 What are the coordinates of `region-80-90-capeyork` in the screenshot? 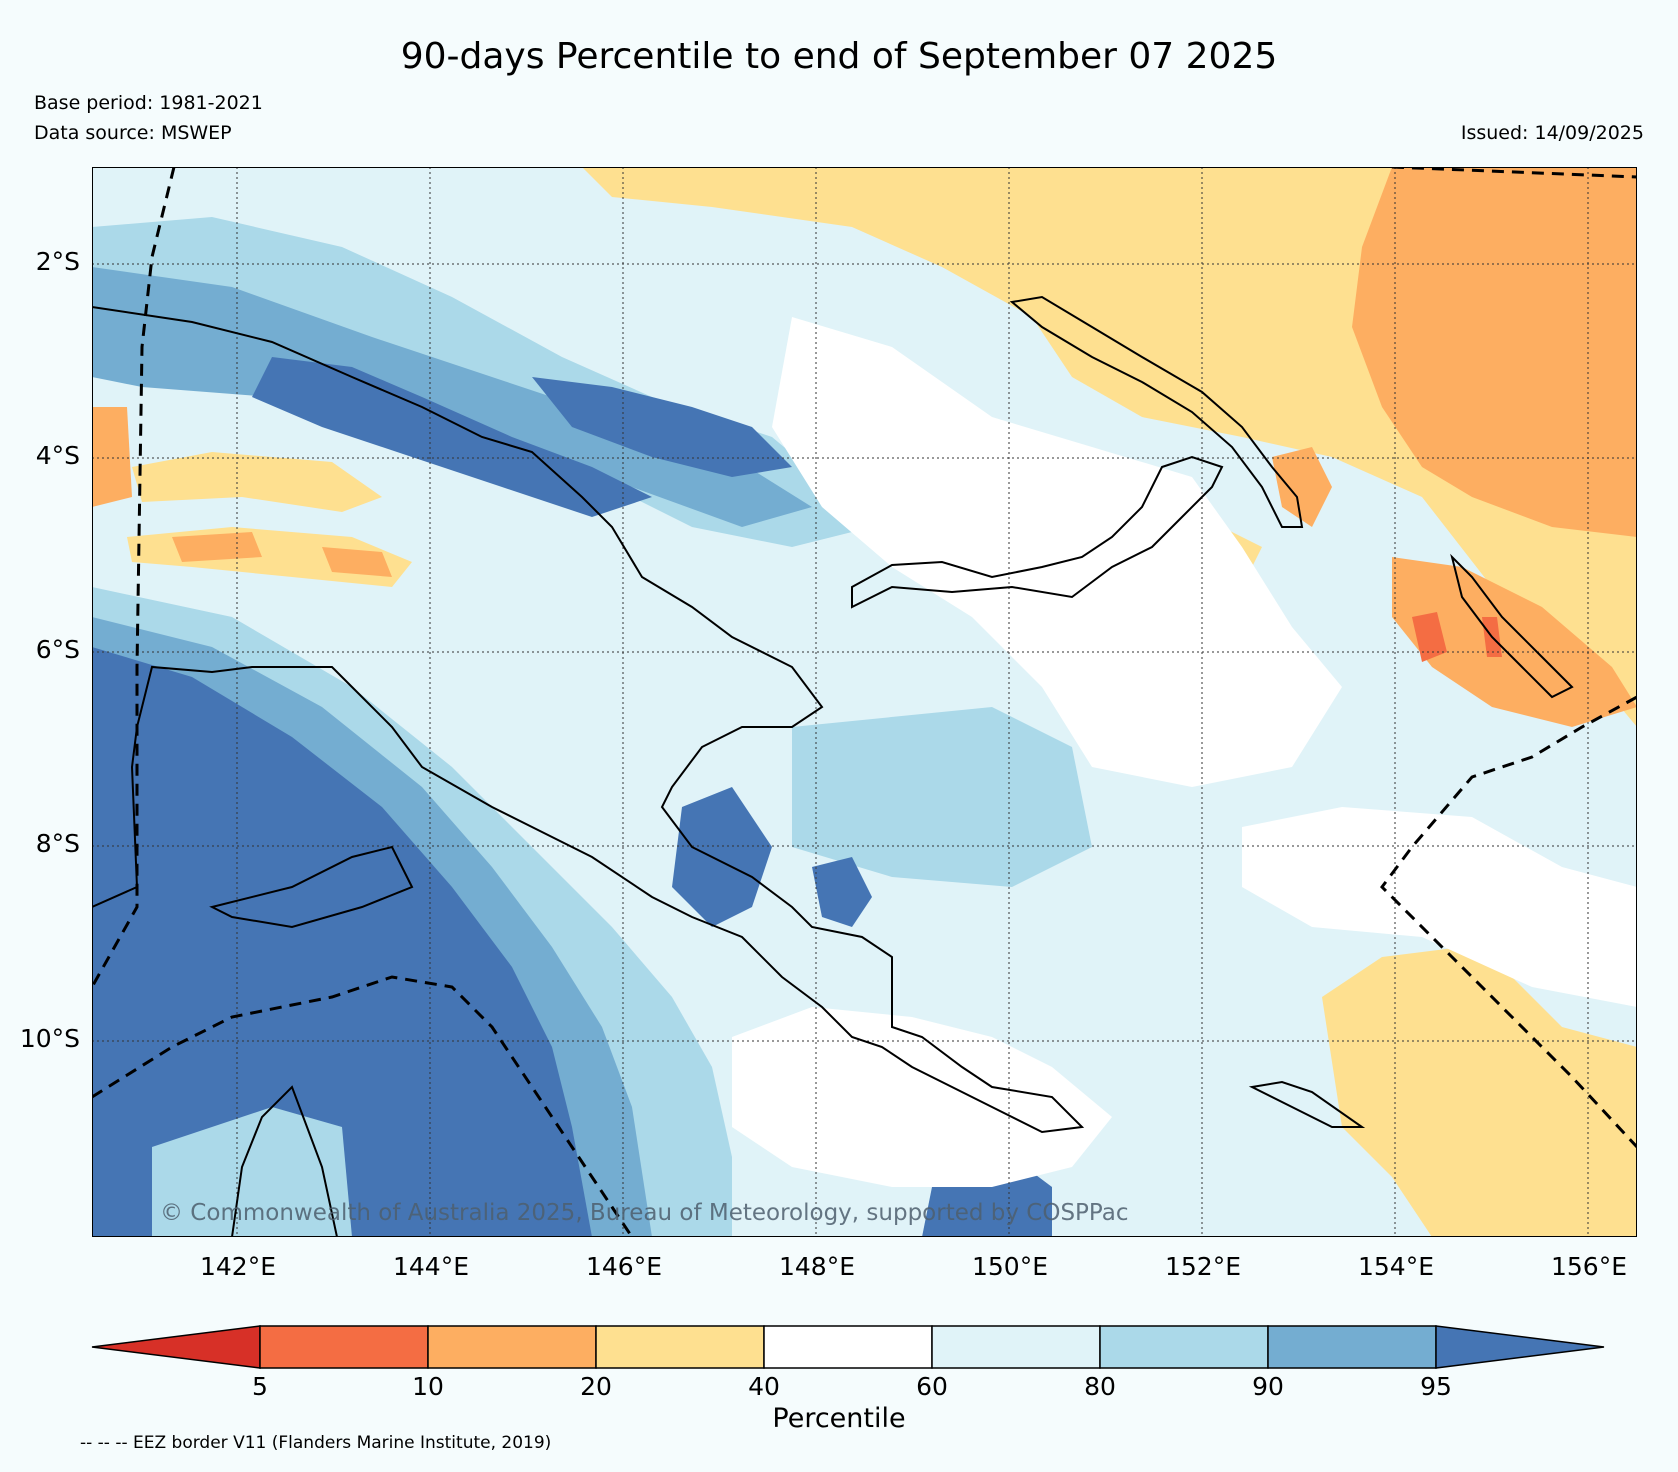 It's located at (252, 1172).